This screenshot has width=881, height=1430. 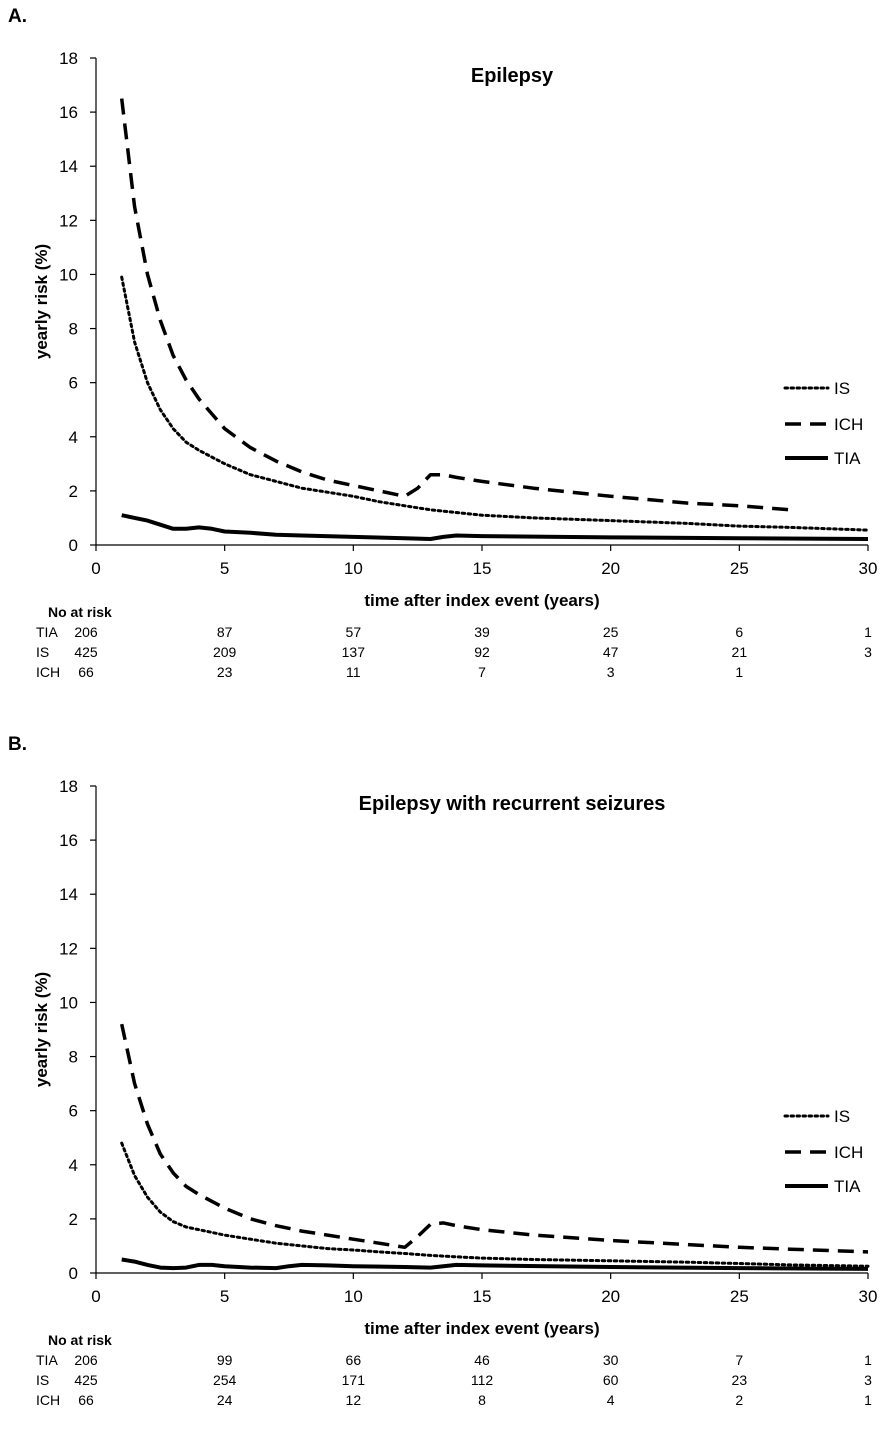 What do you see at coordinates (354, 1400) in the screenshot?
I see `risk-count: 12` at bounding box center [354, 1400].